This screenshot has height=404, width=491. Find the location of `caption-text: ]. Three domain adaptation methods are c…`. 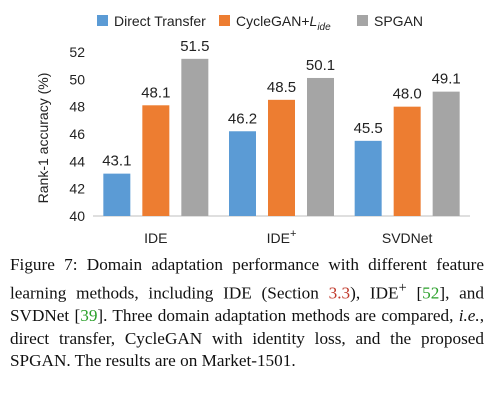

caption-text: ]. Three domain adaptation methods are c… is located at coordinates (278, 315).